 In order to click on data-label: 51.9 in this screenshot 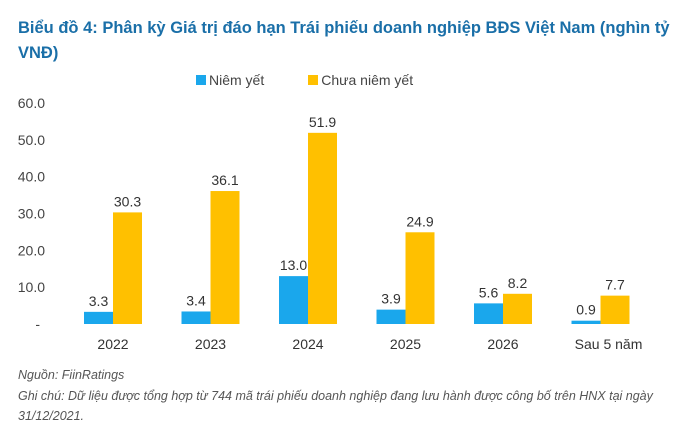, I will do `click(322, 122)`.